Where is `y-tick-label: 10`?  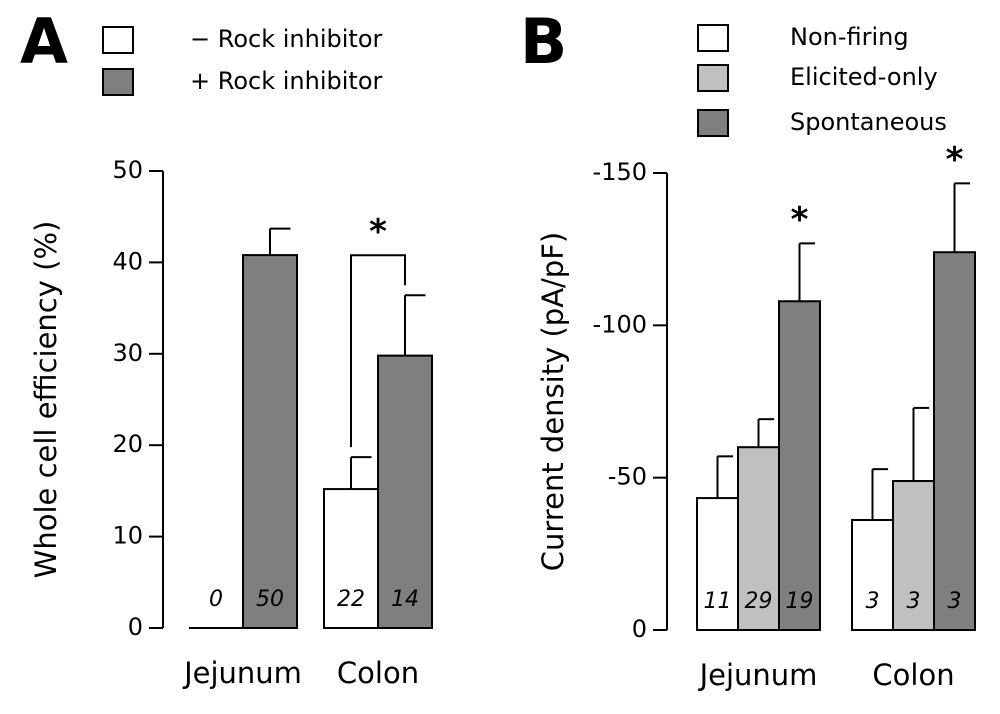 y-tick-label: 10 is located at coordinates (127, 536).